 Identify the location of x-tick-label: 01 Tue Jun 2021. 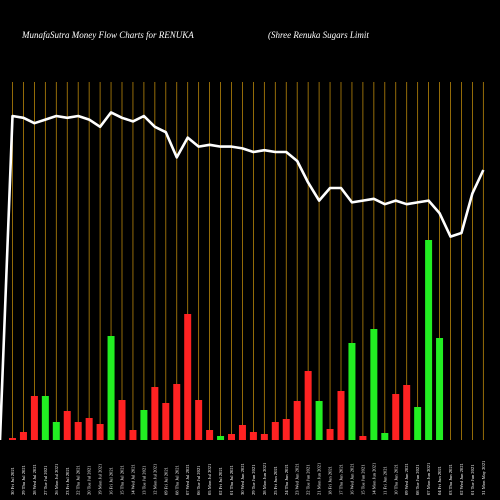
(472, 479).